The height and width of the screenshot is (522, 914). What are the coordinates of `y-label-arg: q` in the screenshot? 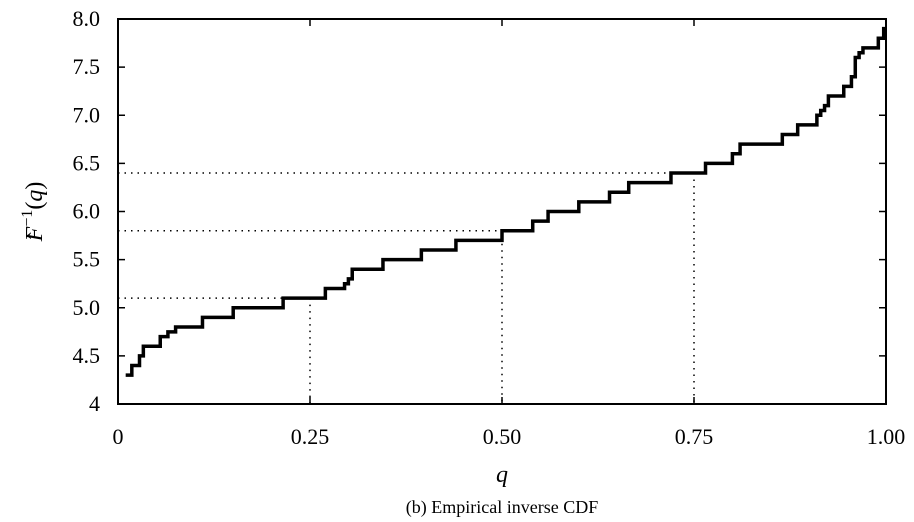 It's located at (35, 196).